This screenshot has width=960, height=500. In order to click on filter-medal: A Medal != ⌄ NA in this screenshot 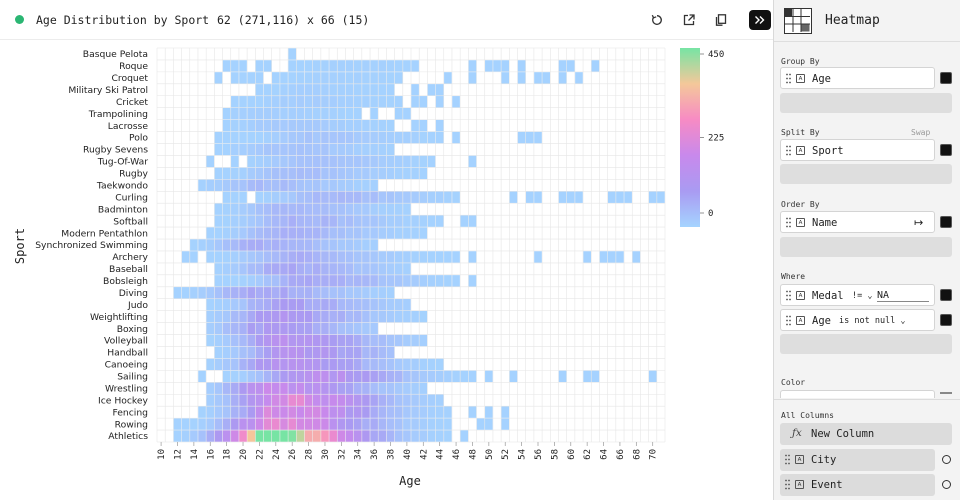, I will do `click(857, 295)`.